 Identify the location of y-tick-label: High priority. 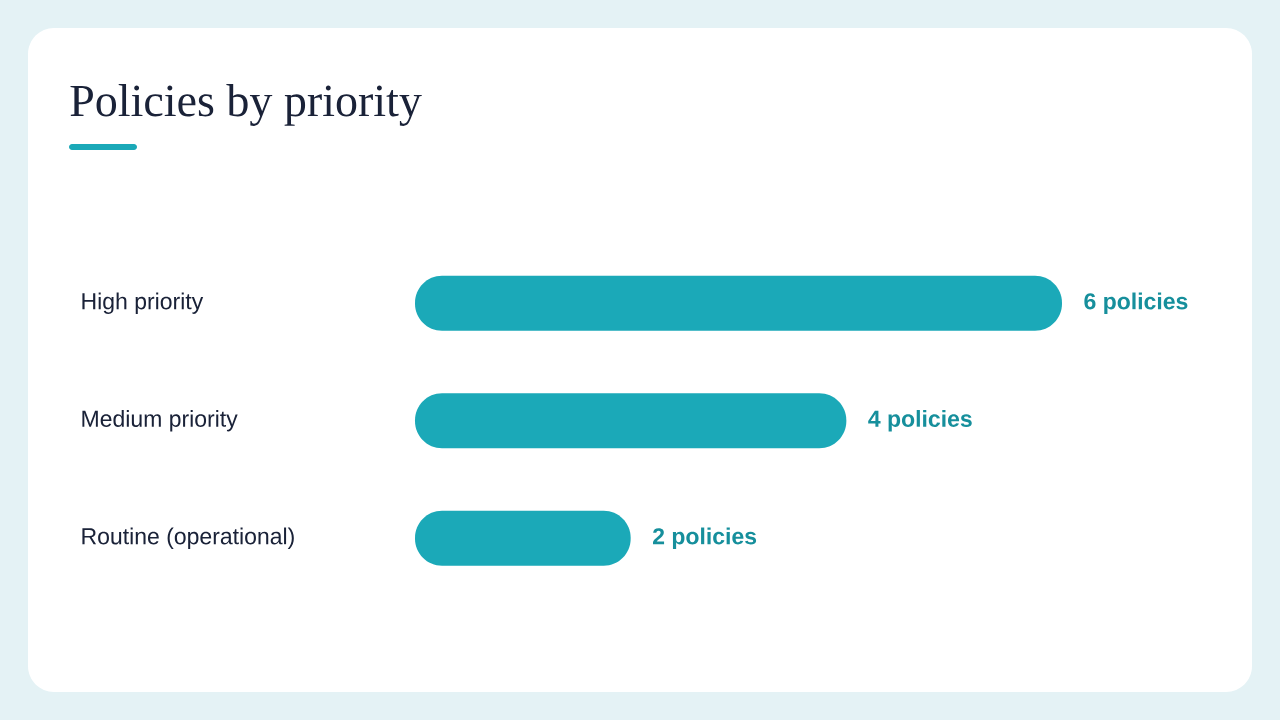
(143, 303).